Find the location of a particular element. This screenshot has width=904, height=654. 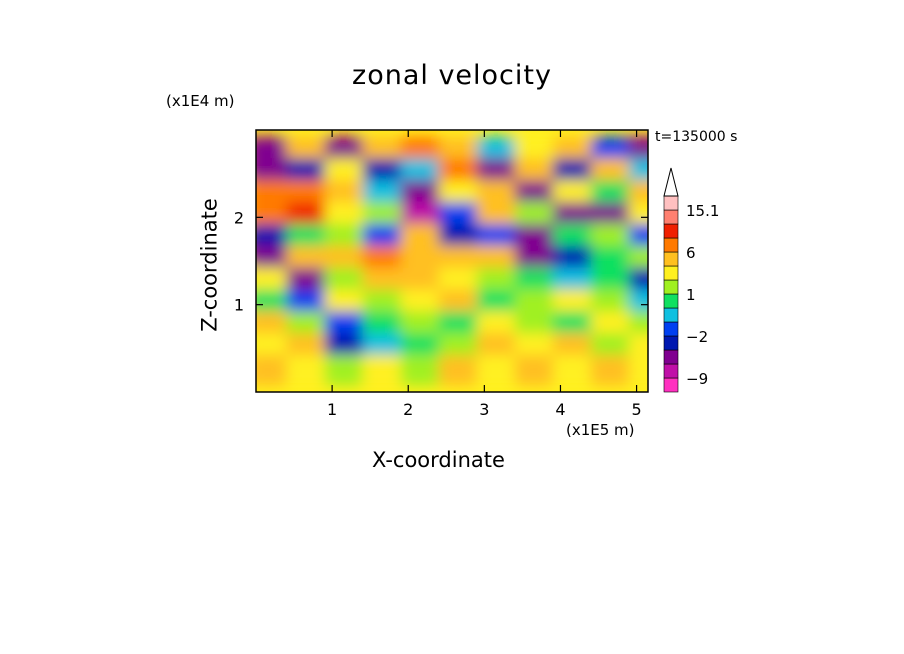

x-tick-label: 5 is located at coordinates (636, 409).